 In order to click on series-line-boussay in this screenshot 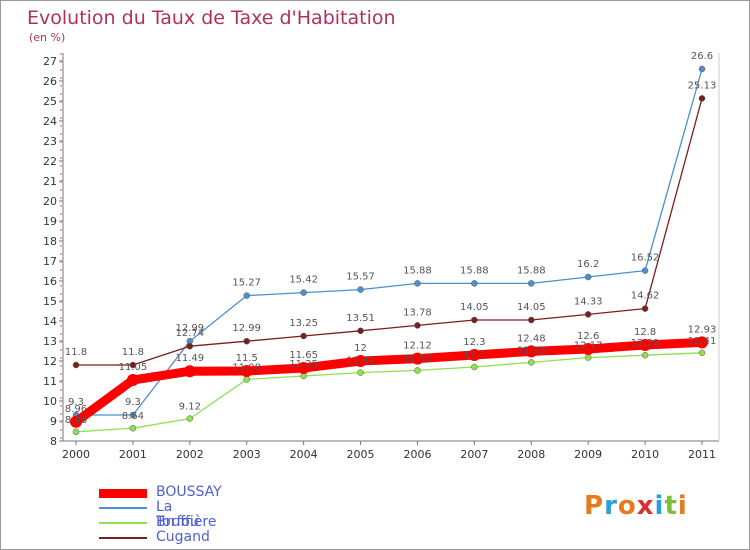, I will do `click(389, 382)`.